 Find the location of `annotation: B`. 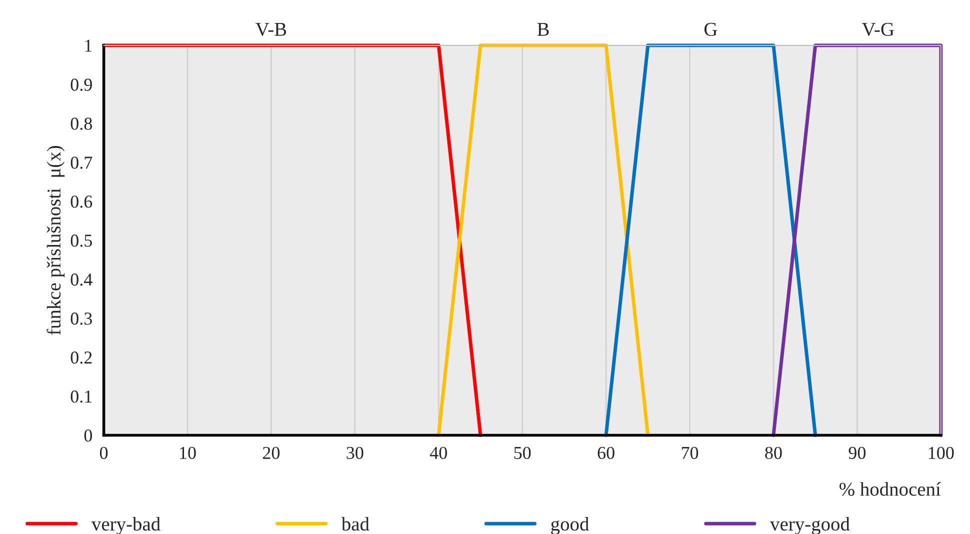

annotation: B is located at coordinates (543, 29).